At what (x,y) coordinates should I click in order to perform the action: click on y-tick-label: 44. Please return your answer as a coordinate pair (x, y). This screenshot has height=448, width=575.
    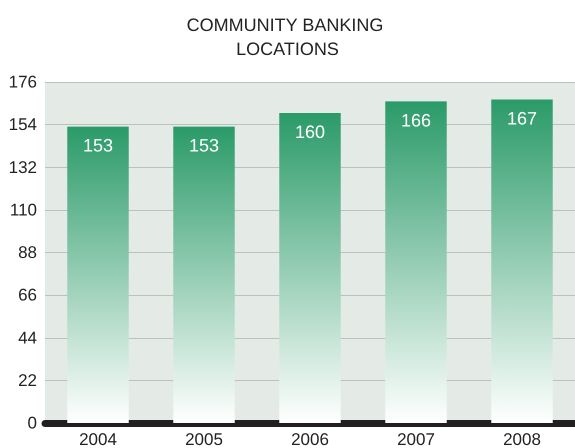
    Looking at the image, I should click on (27, 338).